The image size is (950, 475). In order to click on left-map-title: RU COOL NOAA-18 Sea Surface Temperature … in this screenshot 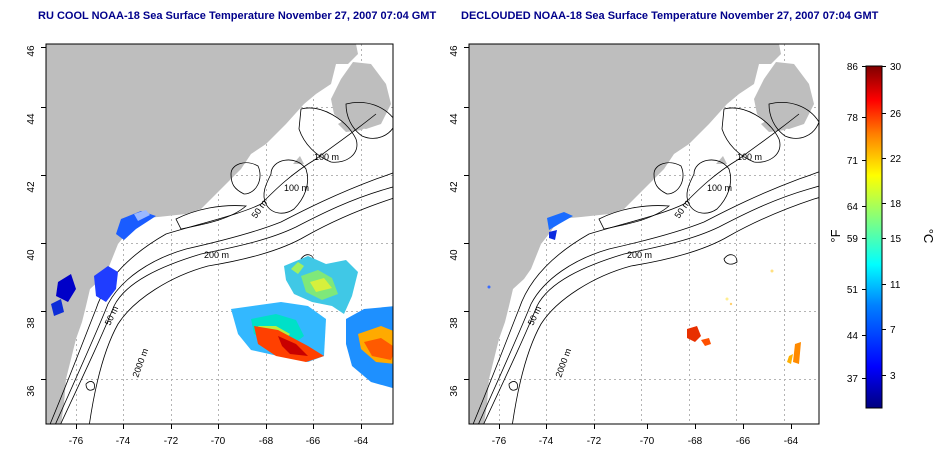, I will do `click(237, 16)`.